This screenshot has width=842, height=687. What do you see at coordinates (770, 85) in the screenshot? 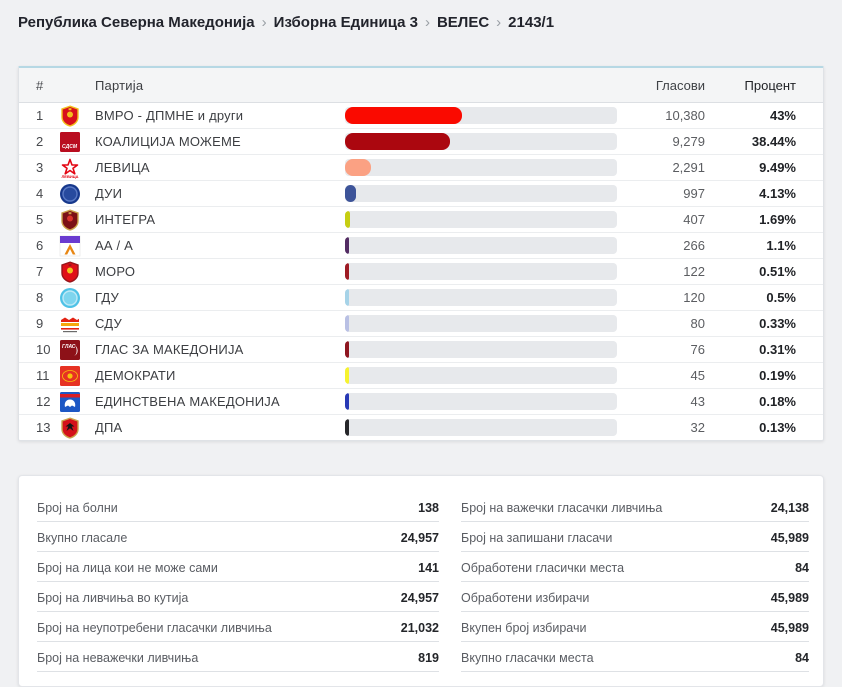
I see `header-percent: Процент` at bounding box center [770, 85].